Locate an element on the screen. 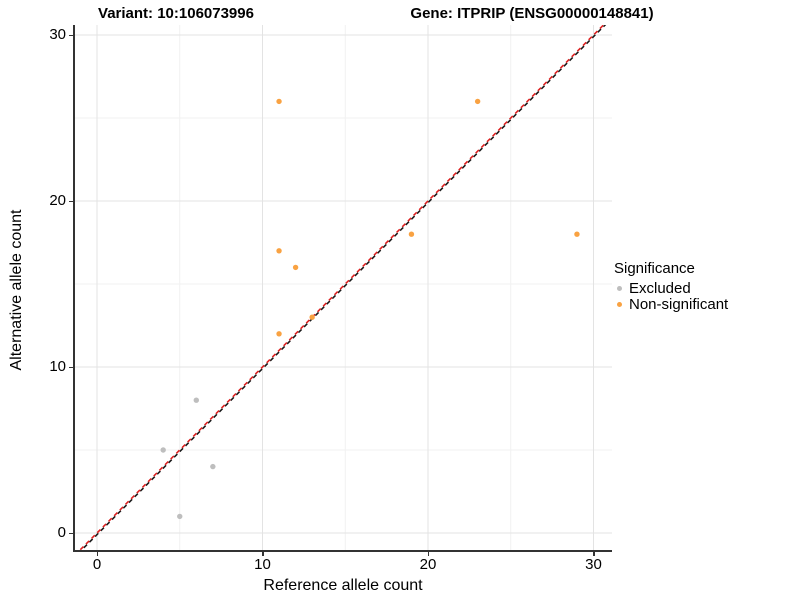  y-axis-title: Alternative allele count is located at coordinates (16, 290).